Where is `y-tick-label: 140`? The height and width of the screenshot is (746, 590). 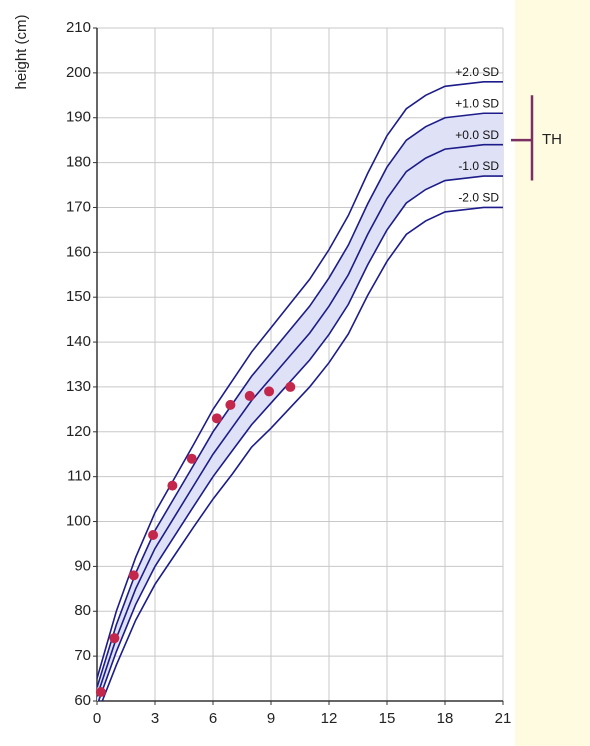 y-tick-label: 140 is located at coordinates (78, 341).